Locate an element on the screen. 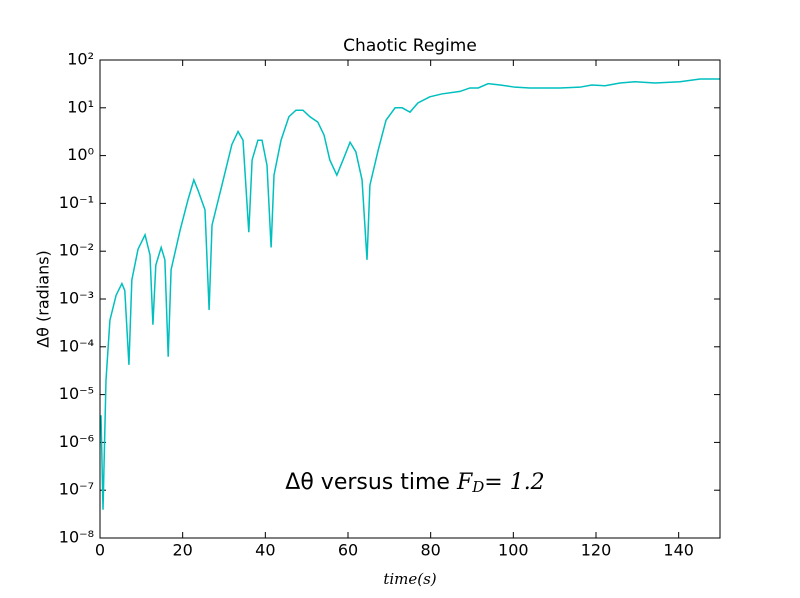 The image size is (800, 598). x-tick-label: 120 is located at coordinates (596, 550).